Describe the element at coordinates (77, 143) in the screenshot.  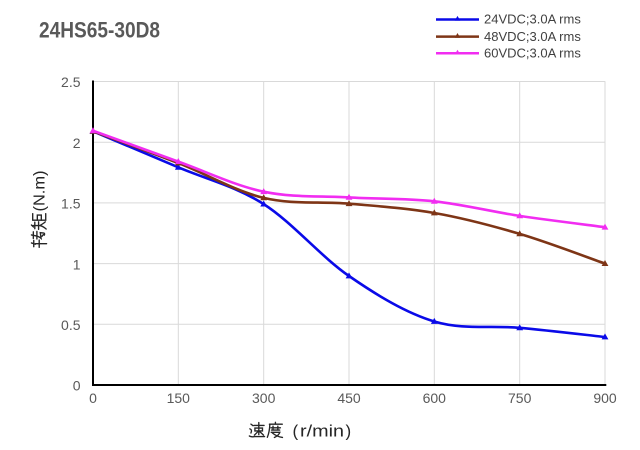
I see `svg-text: 2` at that location.